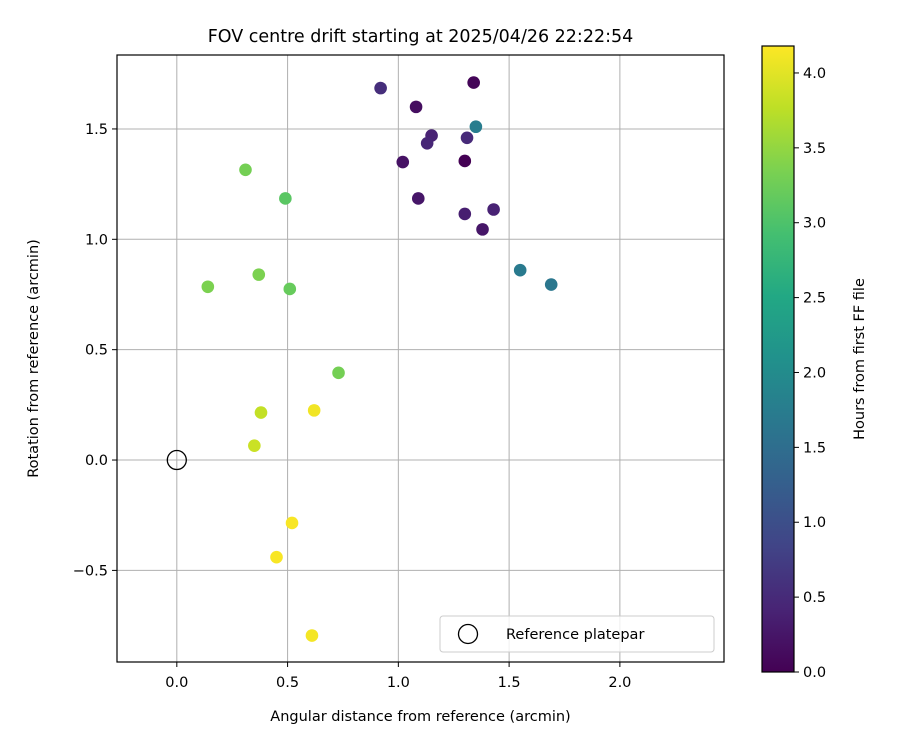  I want to click on x-axis-ticks: 0.0 0.5 1.0 1.5 2.0, so click(398, 676).